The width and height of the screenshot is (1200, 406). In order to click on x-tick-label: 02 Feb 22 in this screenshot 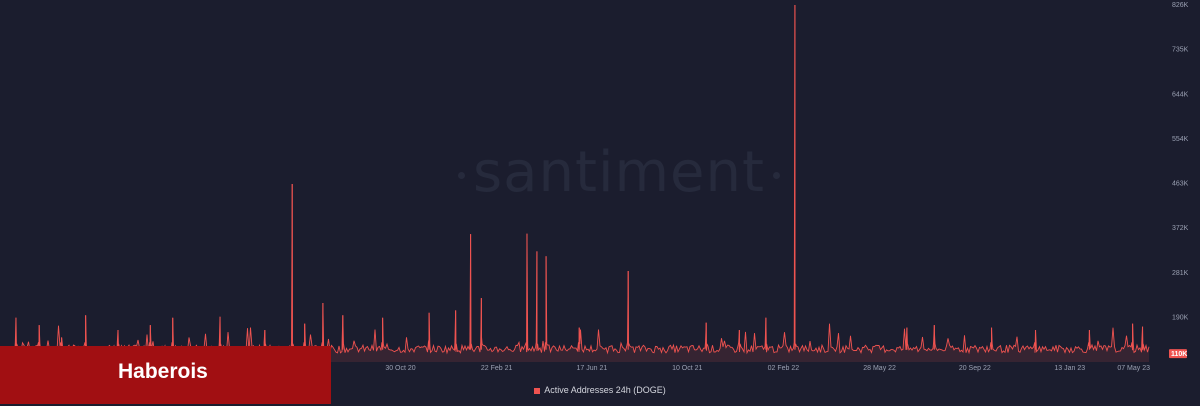, I will do `click(784, 368)`.